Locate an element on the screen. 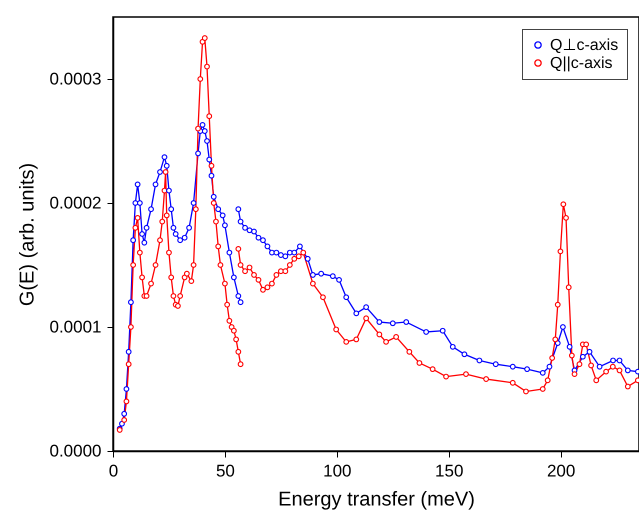 The height and width of the screenshot is (516, 639). y-axis-title: G(E) (arb. units) is located at coordinates (27, 234).